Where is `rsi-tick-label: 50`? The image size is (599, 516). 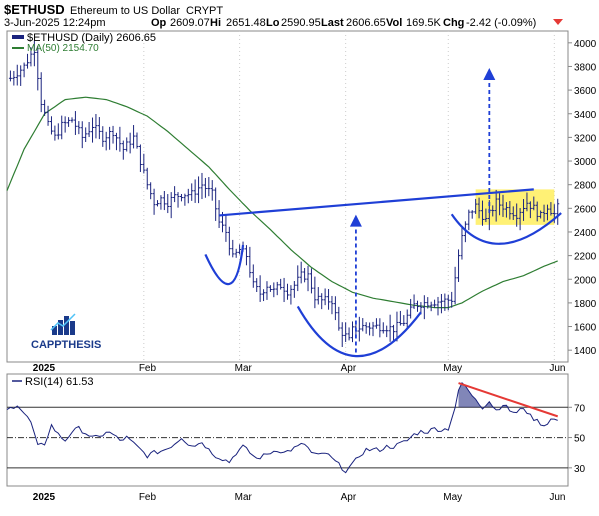
rsi-tick-label: 50 is located at coordinates (580, 439).